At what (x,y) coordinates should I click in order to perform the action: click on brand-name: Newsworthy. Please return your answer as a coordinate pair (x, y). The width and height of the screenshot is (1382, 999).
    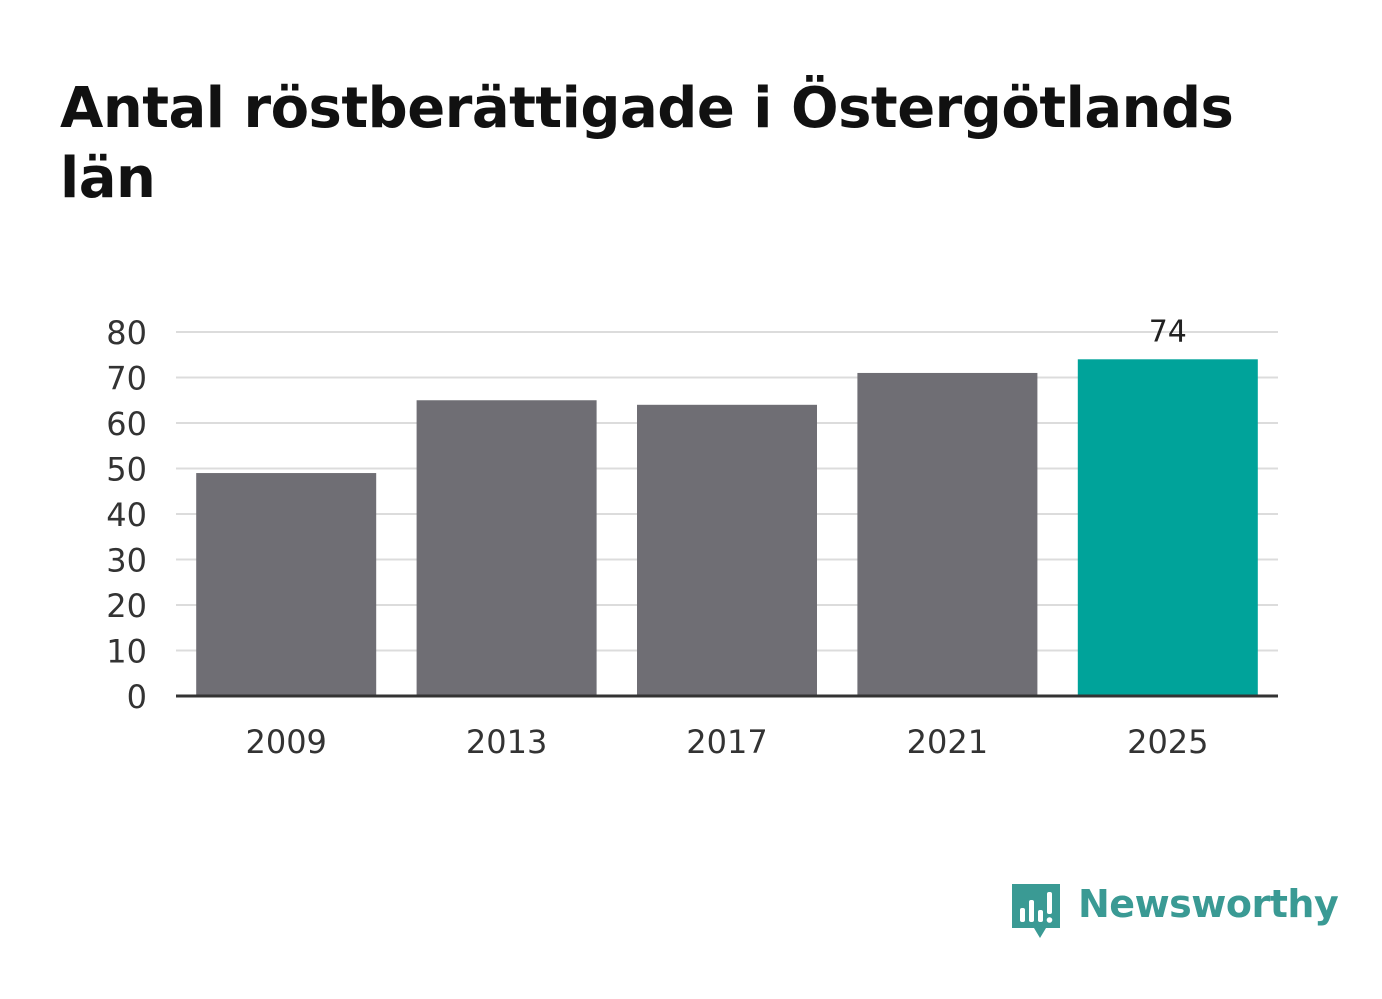
    Looking at the image, I should click on (1208, 904).